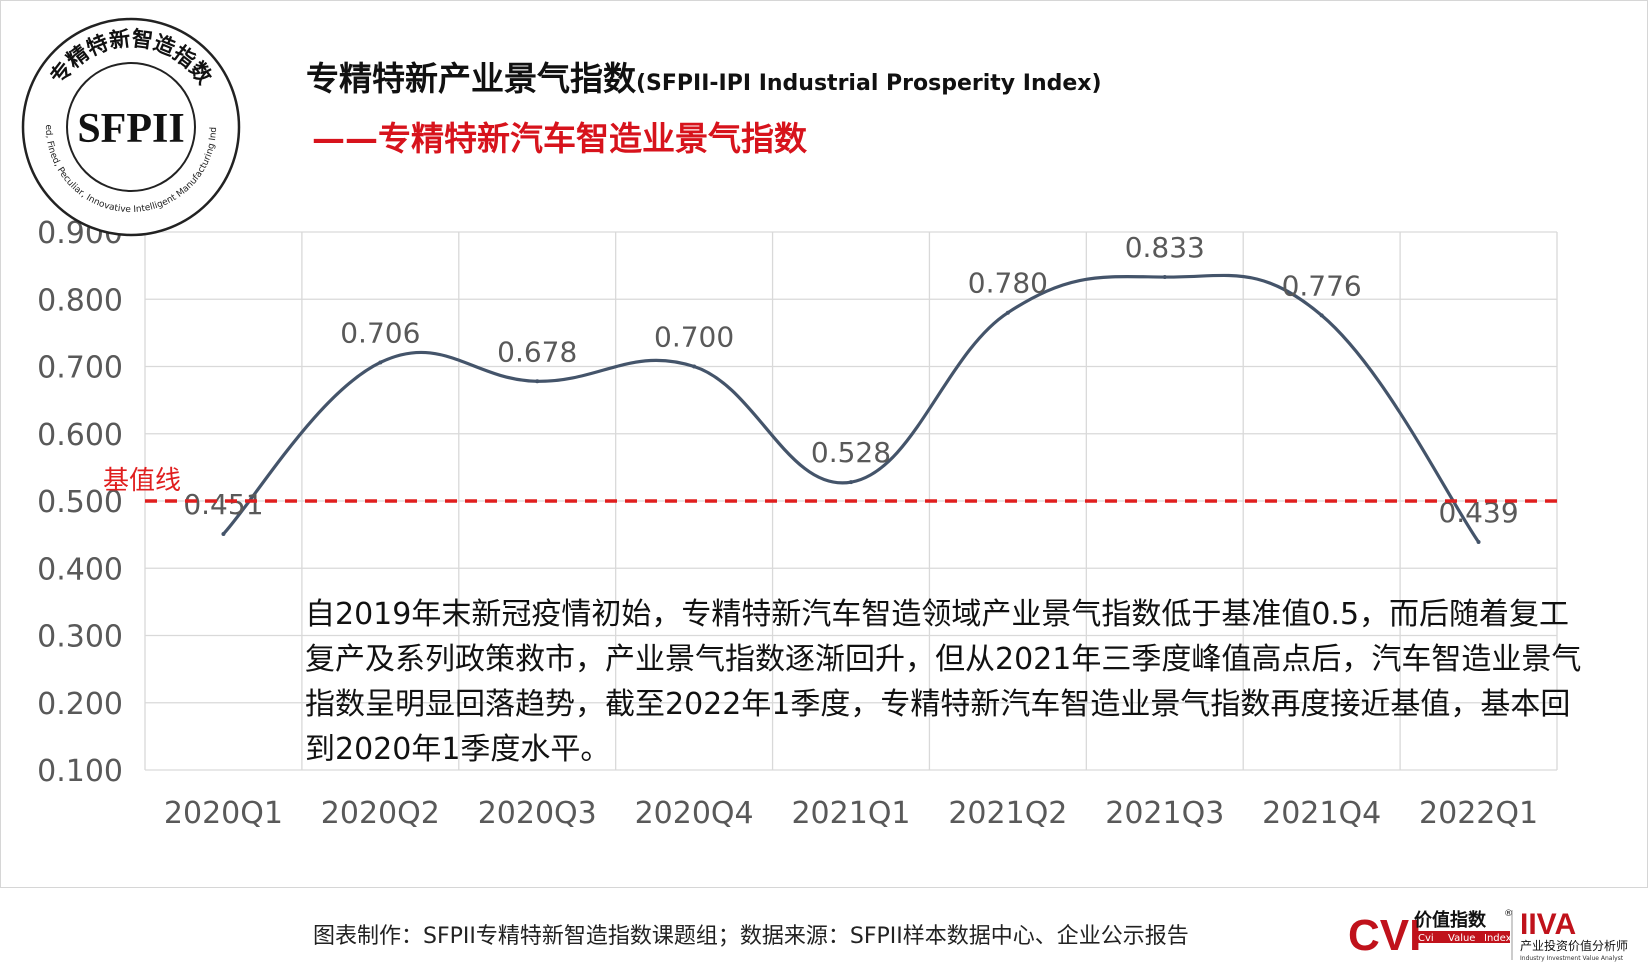 The height and width of the screenshot is (970, 1650). I want to click on y-tick-label: 0.700, so click(80, 368).